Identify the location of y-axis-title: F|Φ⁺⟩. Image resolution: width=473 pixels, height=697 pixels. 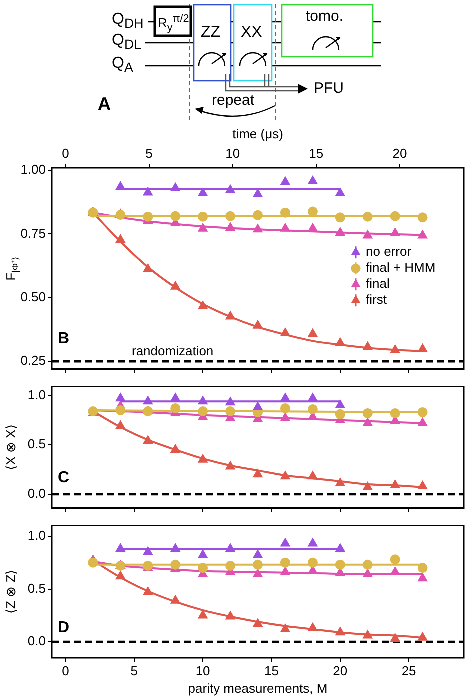
(12, 268).